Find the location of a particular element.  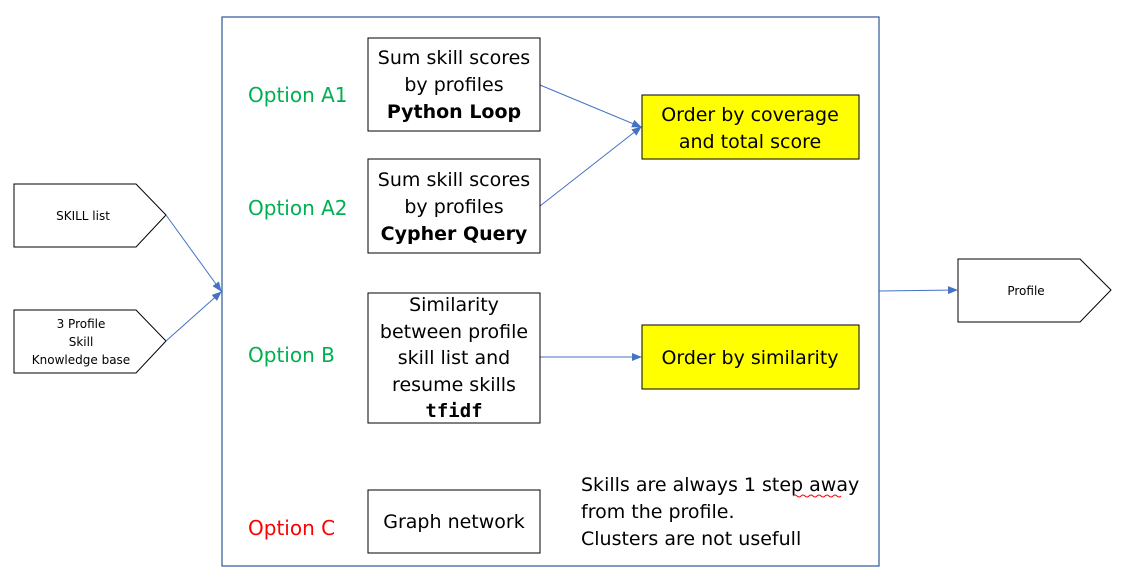

arrow-skill-to-frame is located at coordinates (193, 253).